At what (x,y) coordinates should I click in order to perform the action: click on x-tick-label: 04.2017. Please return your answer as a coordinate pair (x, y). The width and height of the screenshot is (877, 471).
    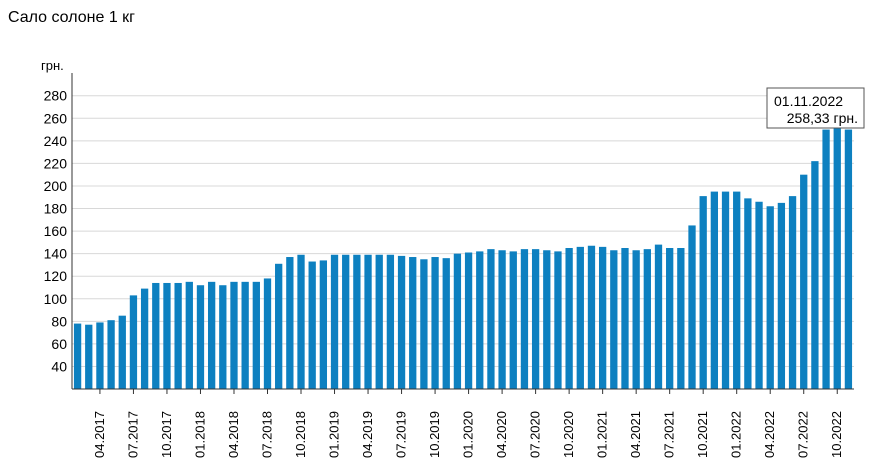
    Looking at the image, I should click on (99, 434).